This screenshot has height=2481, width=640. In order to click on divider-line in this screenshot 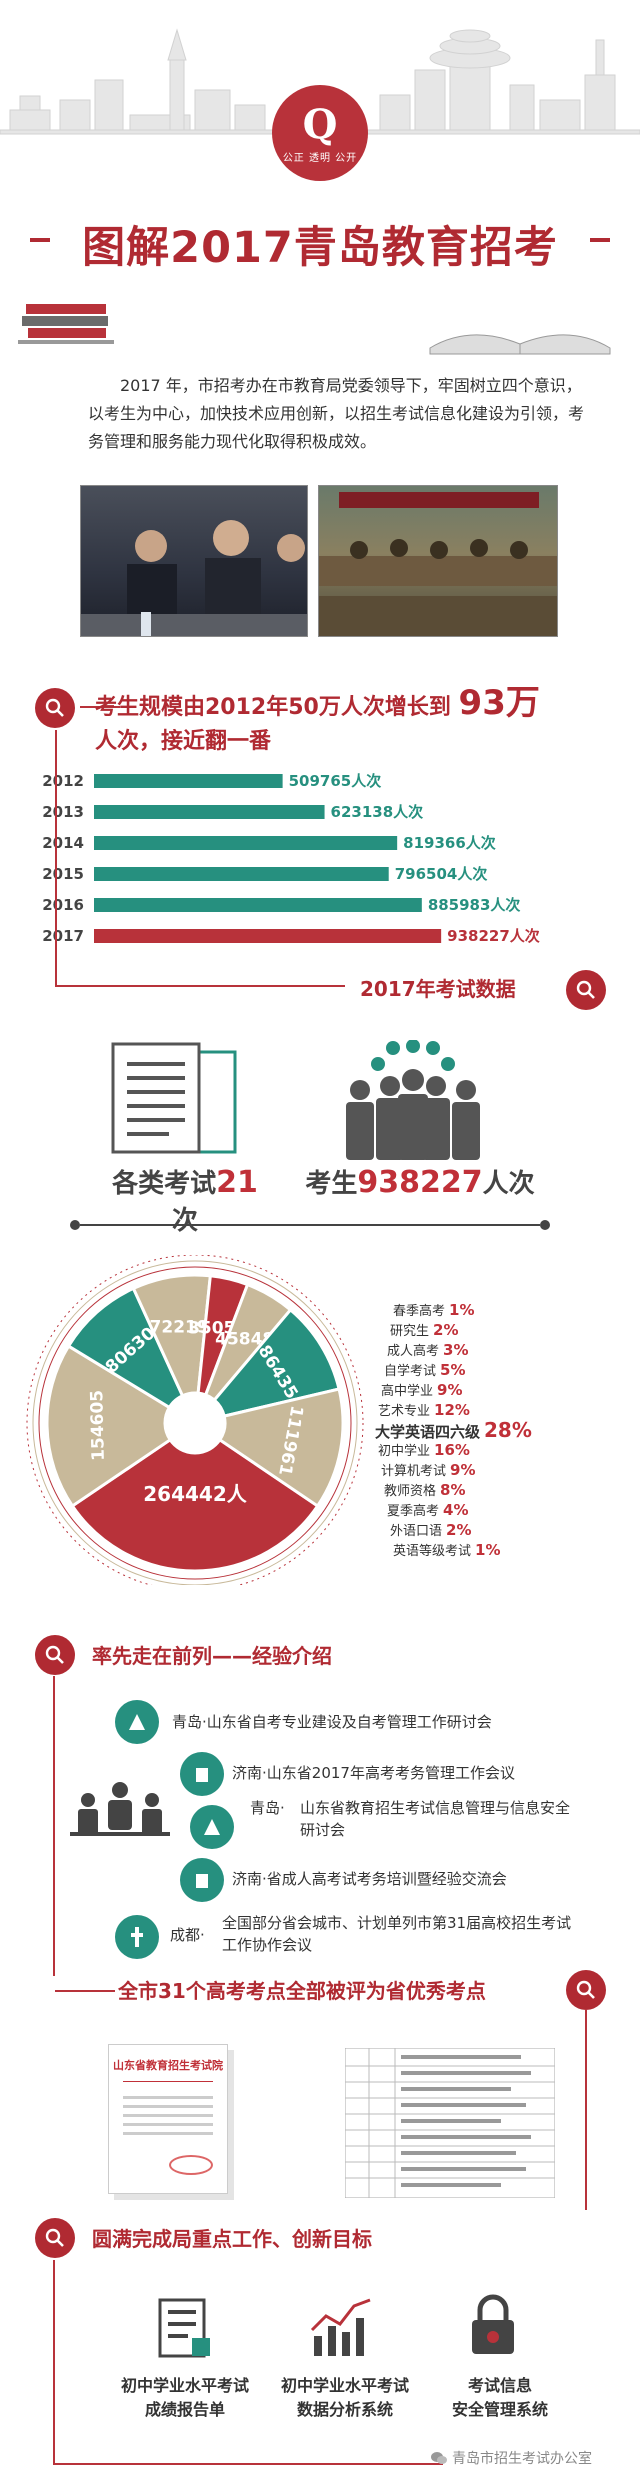, I will do `click(310, 1225)`.